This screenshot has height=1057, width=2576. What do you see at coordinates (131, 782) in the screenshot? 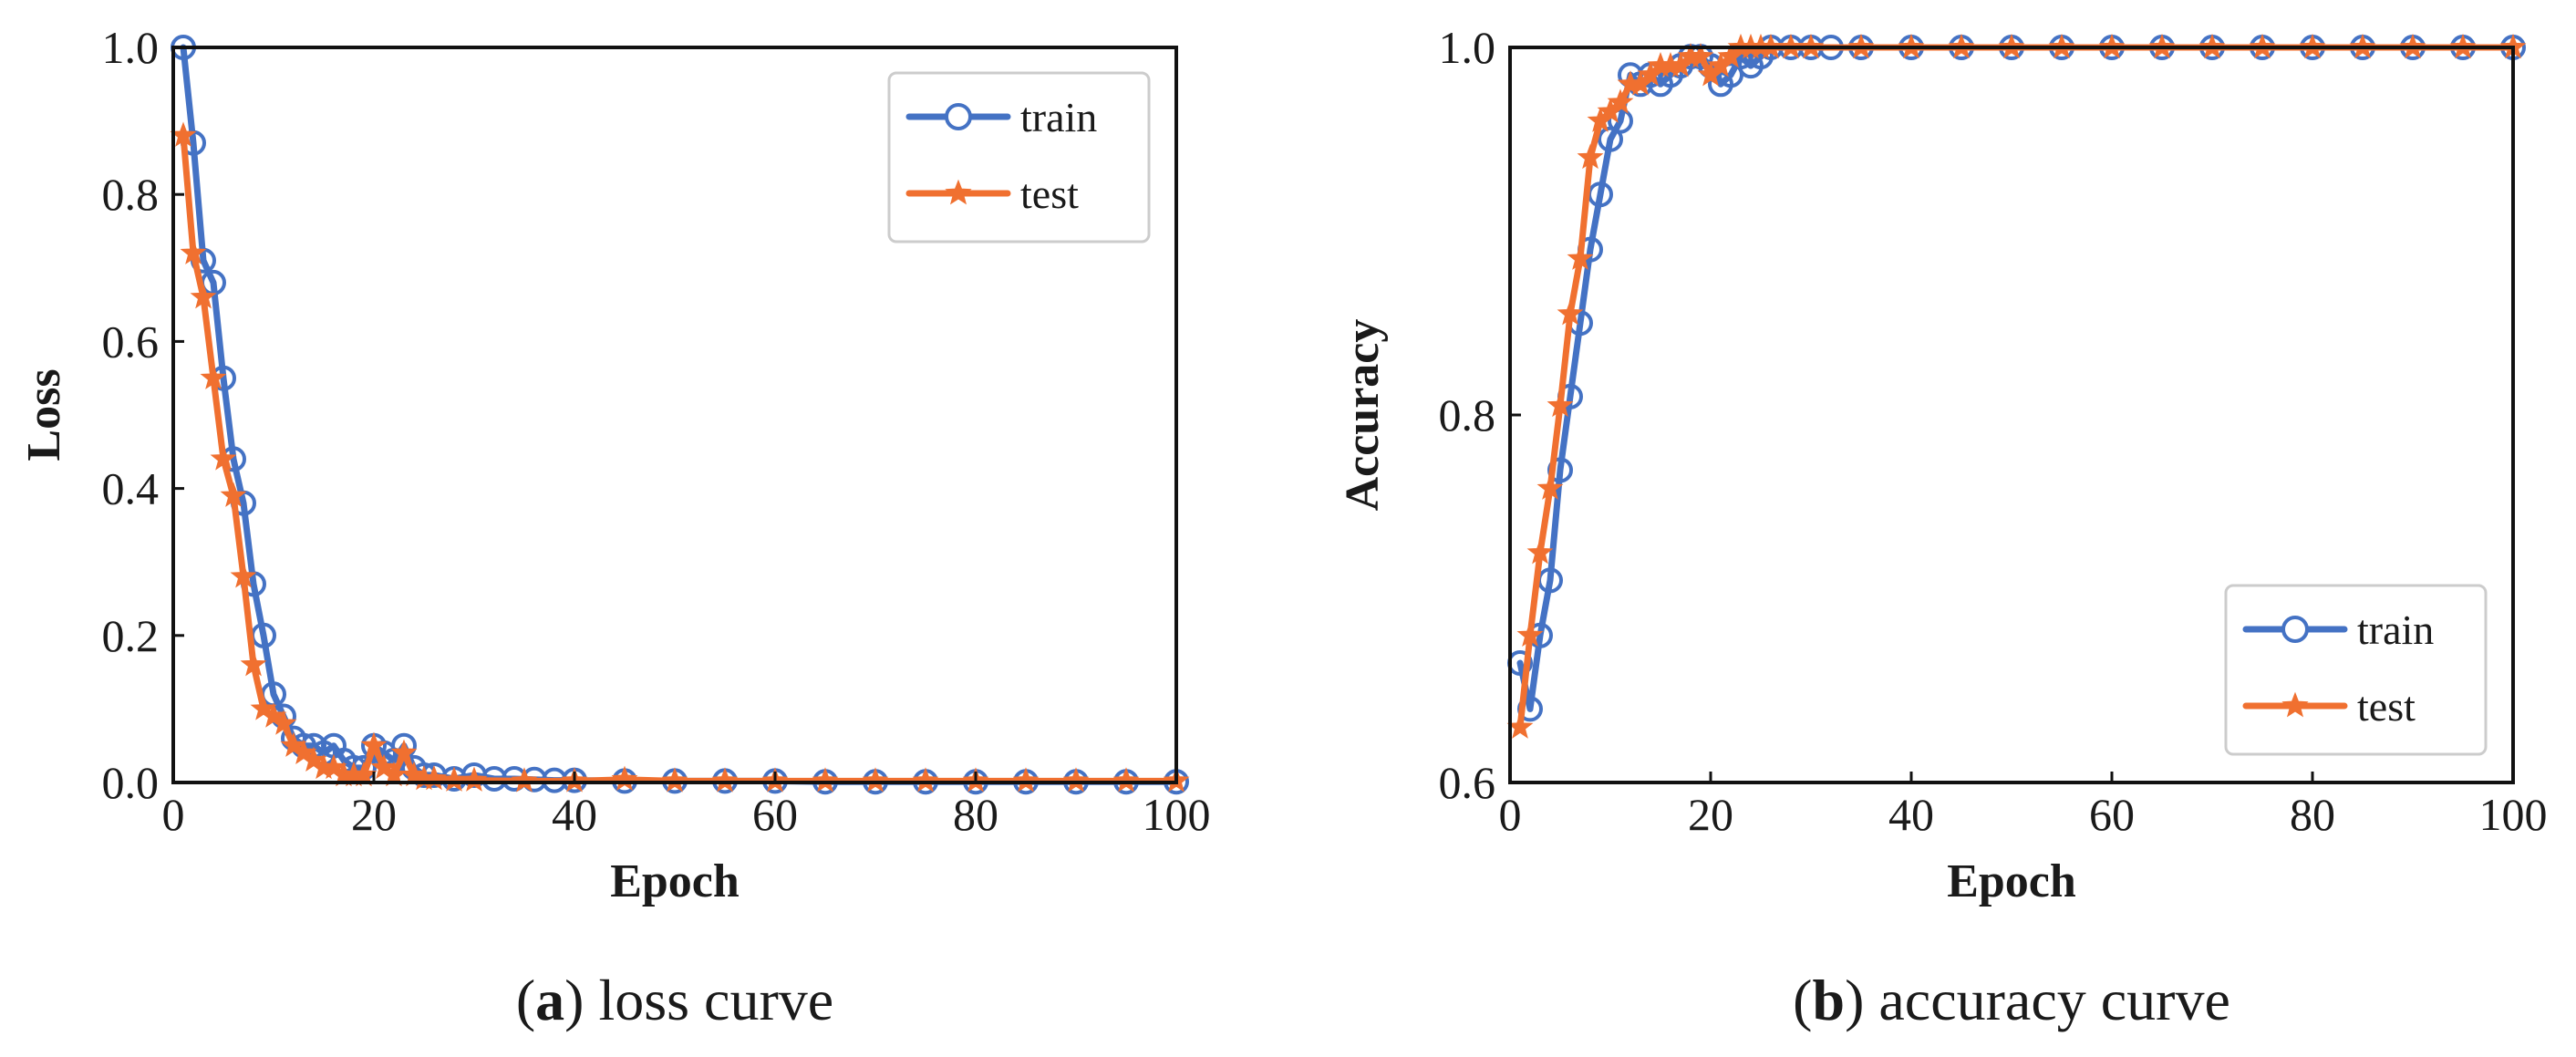
I see `y-tick-label: 0.0` at bounding box center [131, 782].